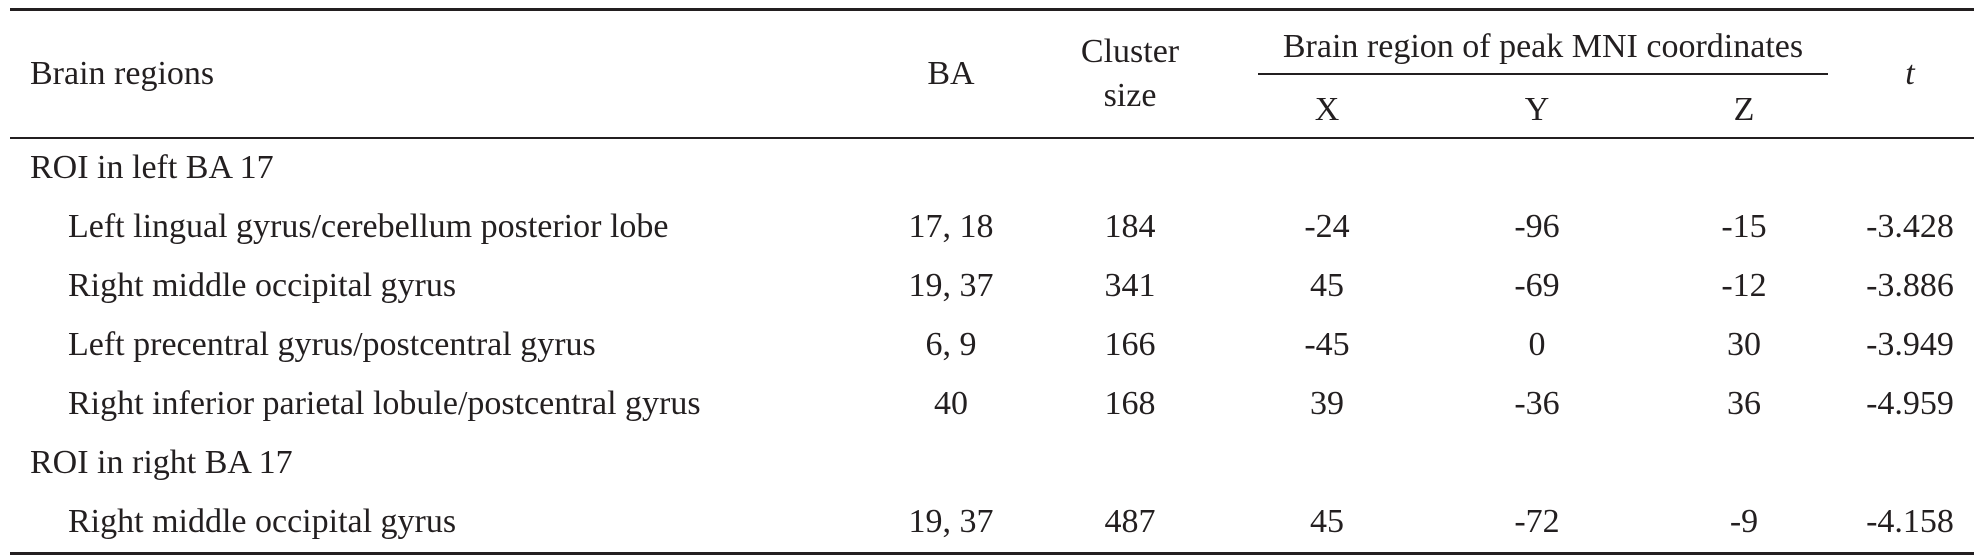 The height and width of the screenshot is (555, 1984). What do you see at coordinates (1910, 227) in the screenshot?
I see `cell-t: -3.428` at bounding box center [1910, 227].